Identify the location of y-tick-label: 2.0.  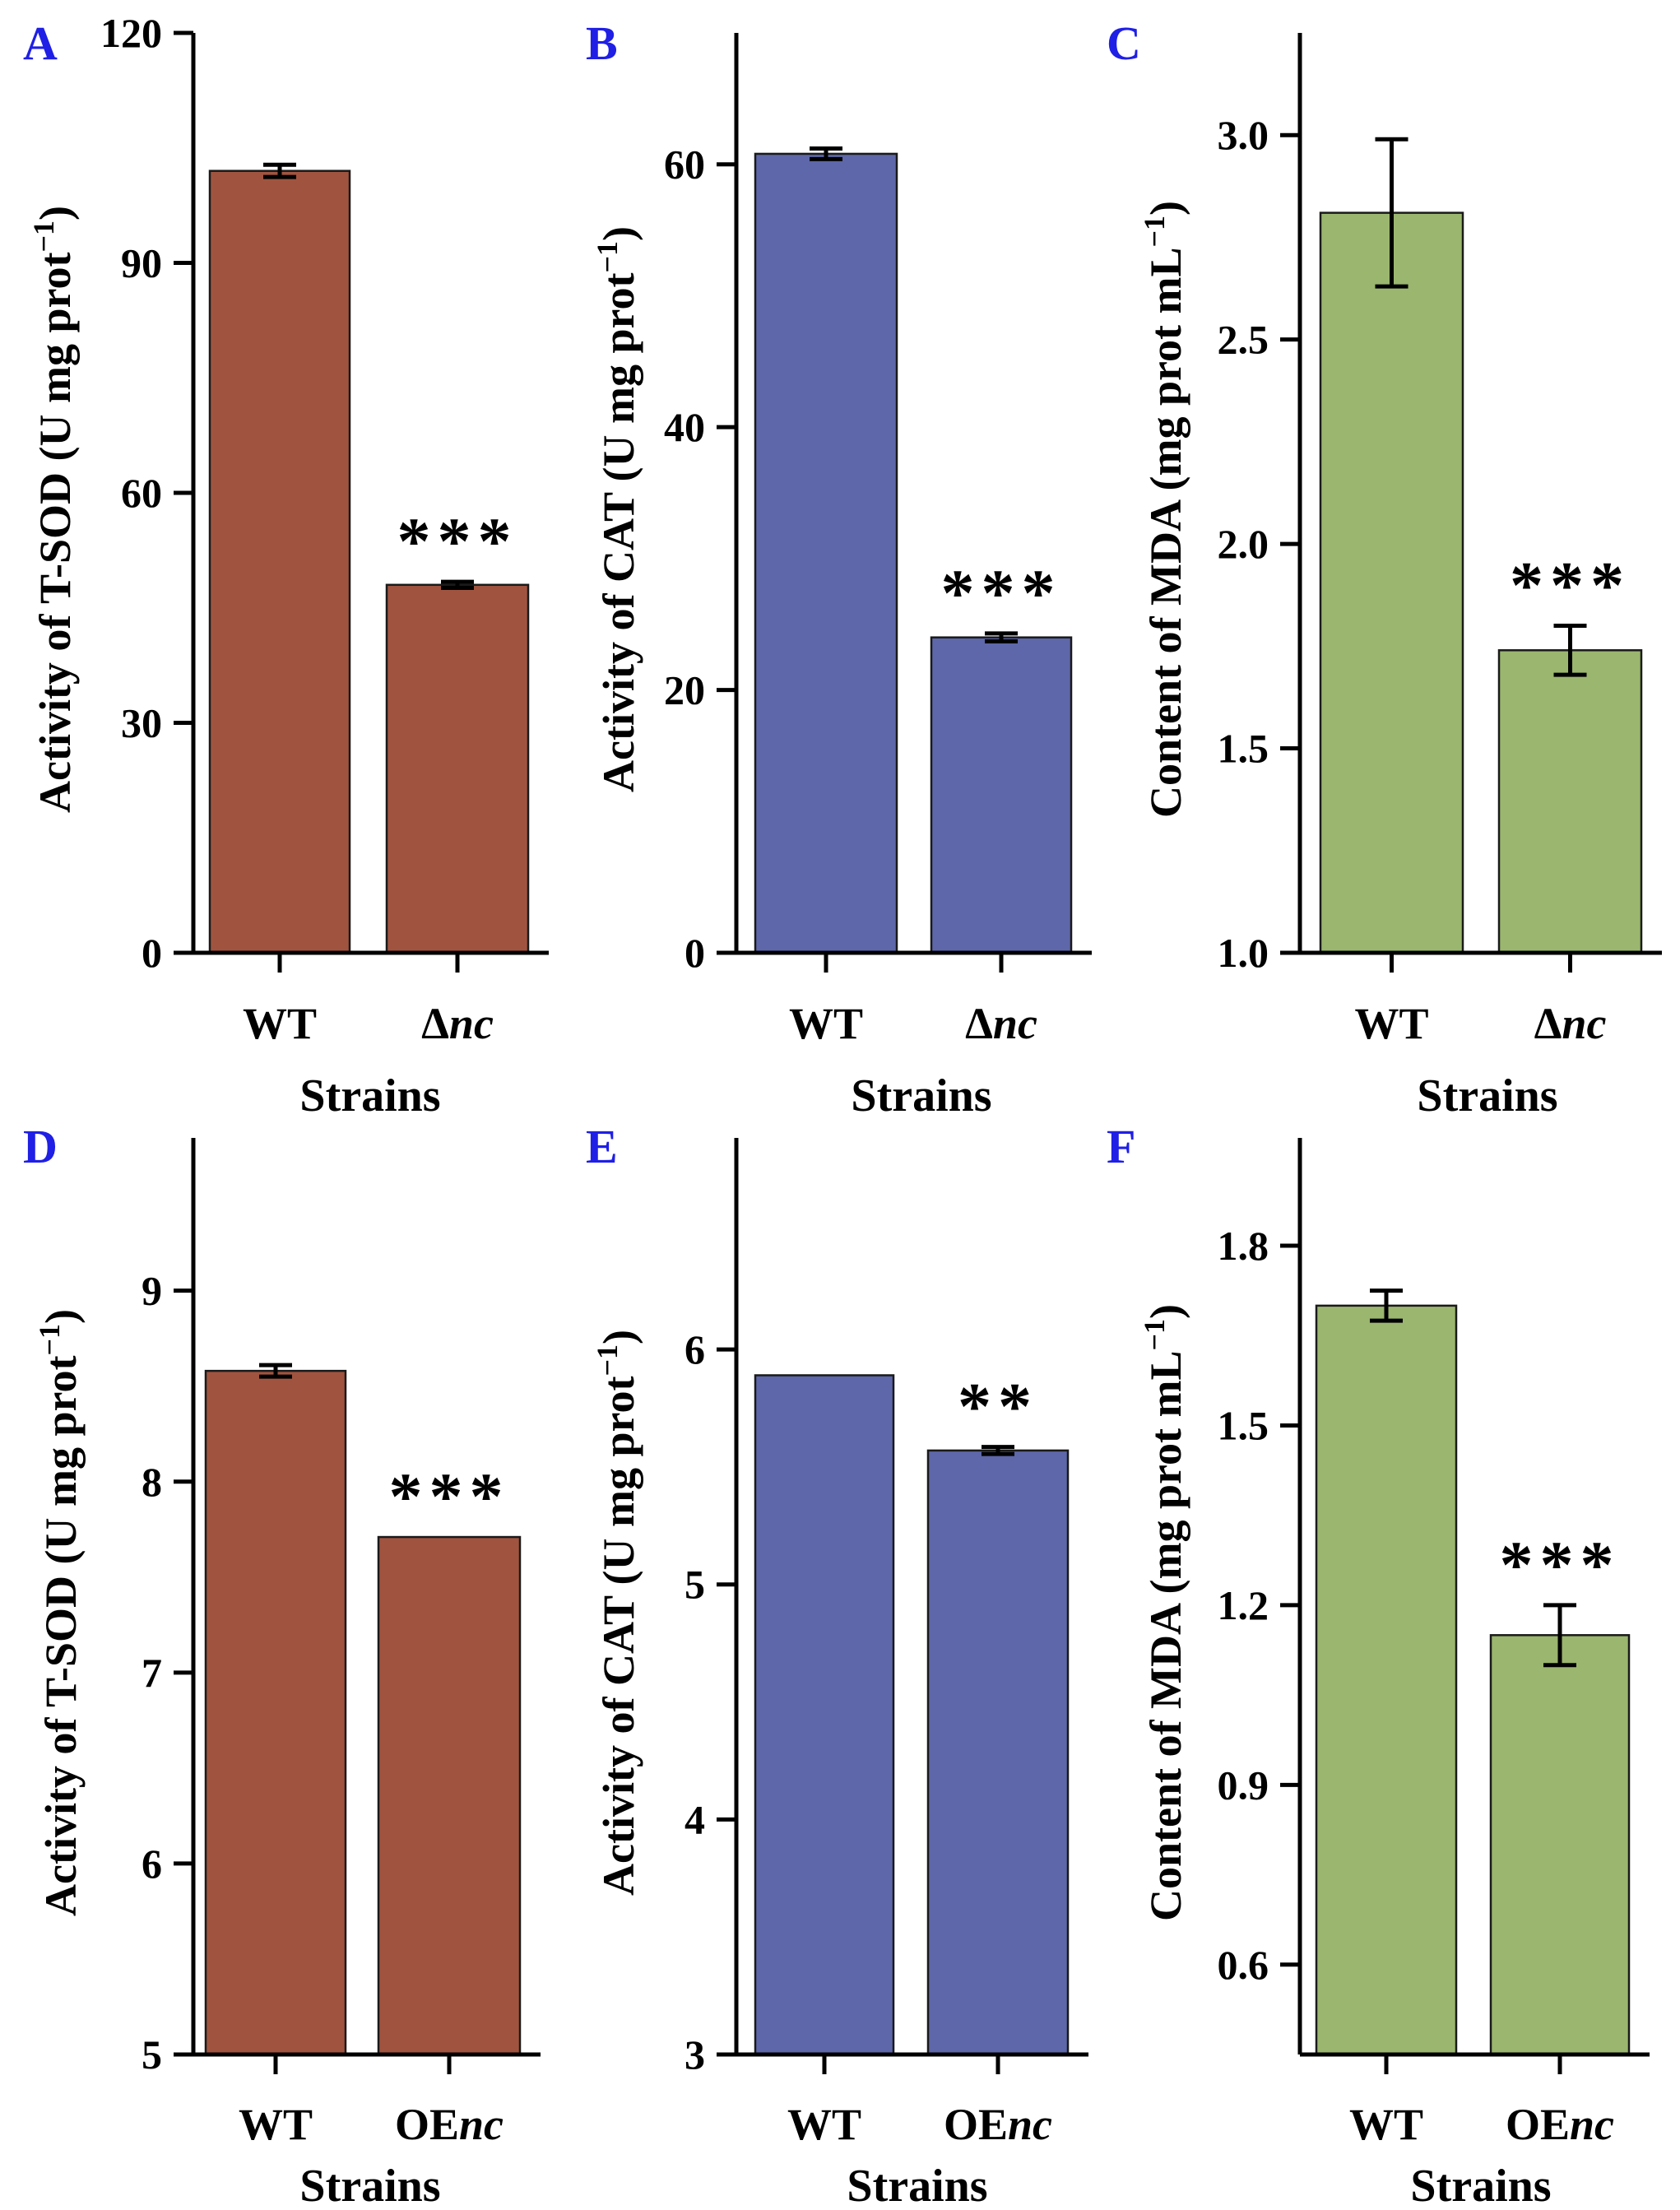
(1243, 544).